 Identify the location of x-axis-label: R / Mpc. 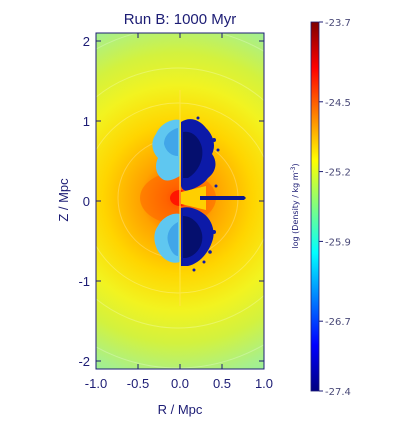
(180, 409).